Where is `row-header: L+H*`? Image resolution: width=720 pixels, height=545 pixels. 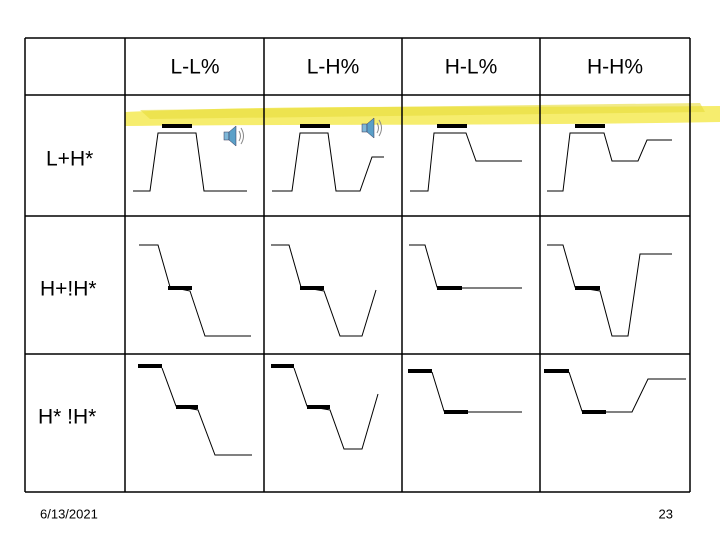 row-header: L+H* is located at coordinates (69, 159).